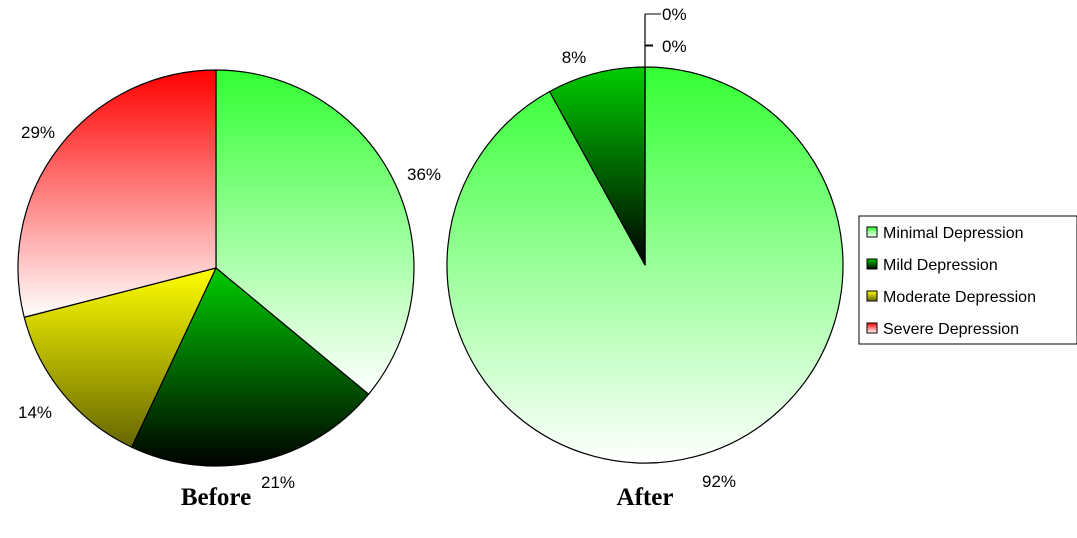 The width and height of the screenshot is (1077, 538). I want to click on legend-swatch-severe-depression, so click(872, 328).